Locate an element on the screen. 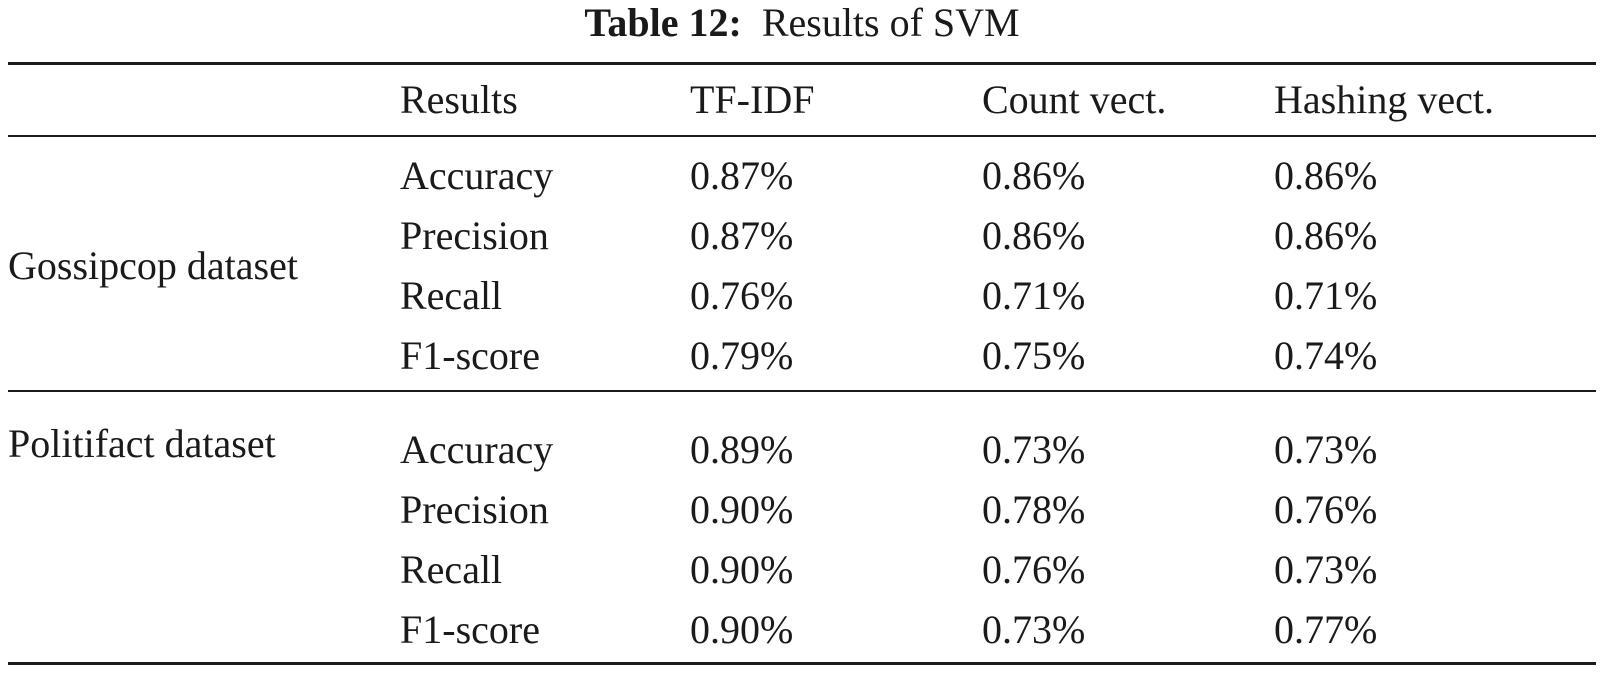  row-value-count: 0.78% is located at coordinates (1034, 509).